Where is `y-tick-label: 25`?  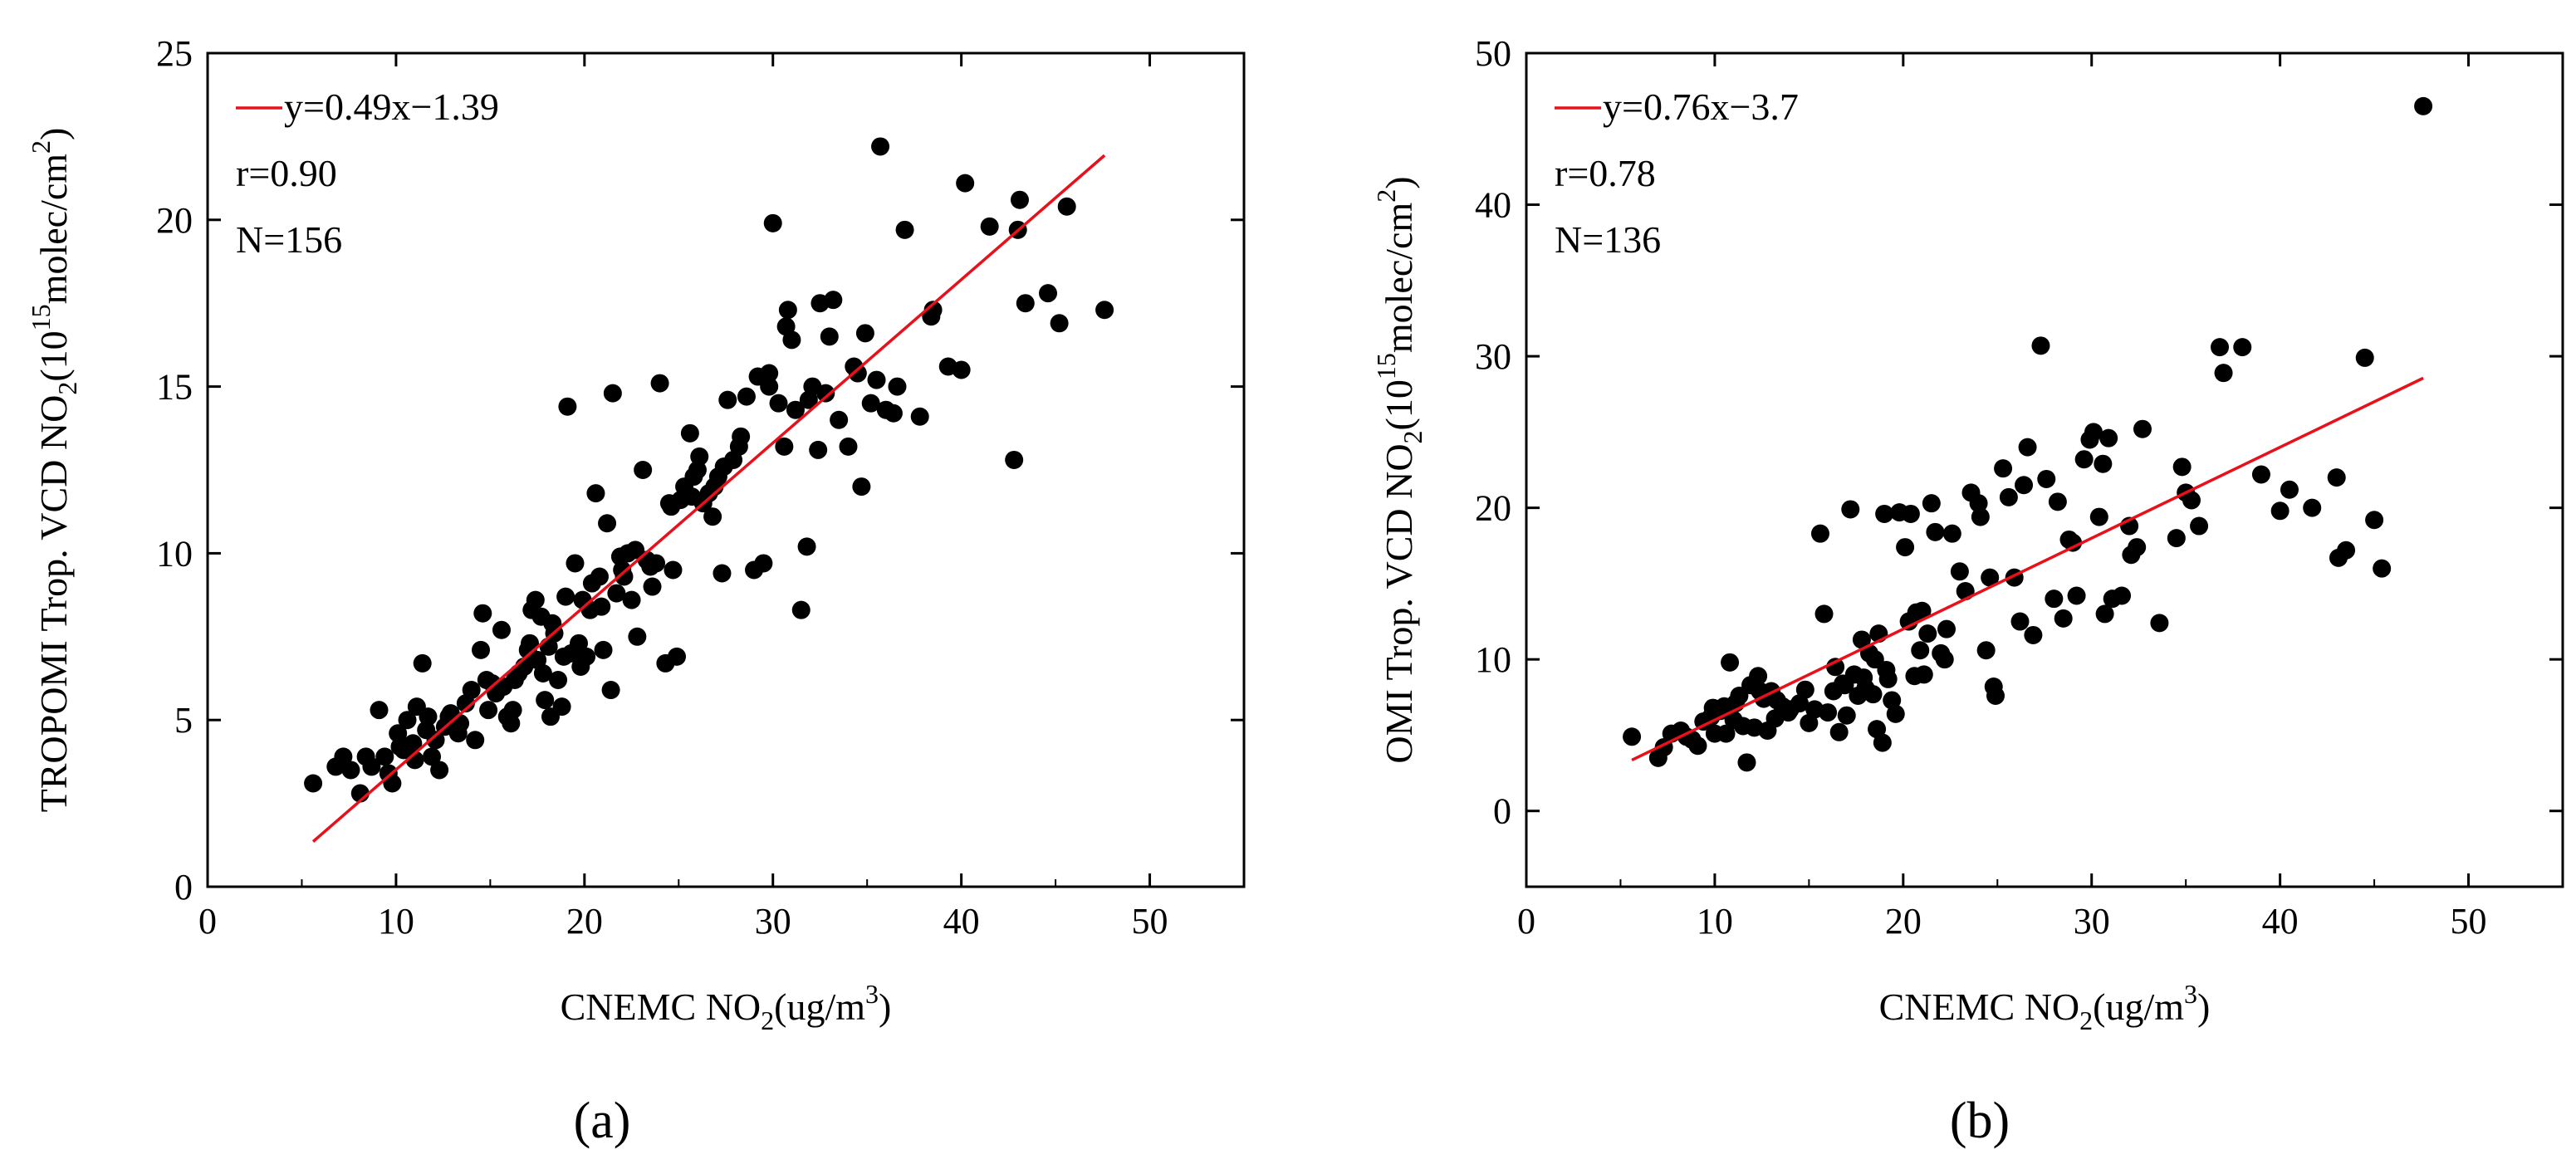
y-tick-label: 25 is located at coordinates (174, 53).